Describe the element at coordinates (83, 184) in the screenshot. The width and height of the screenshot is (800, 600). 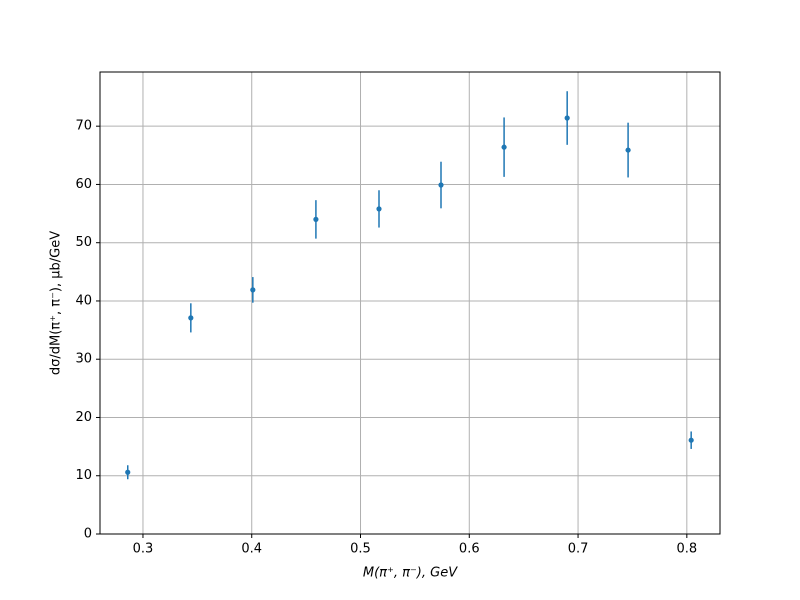
I see `y-tick-label: 60` at that location.